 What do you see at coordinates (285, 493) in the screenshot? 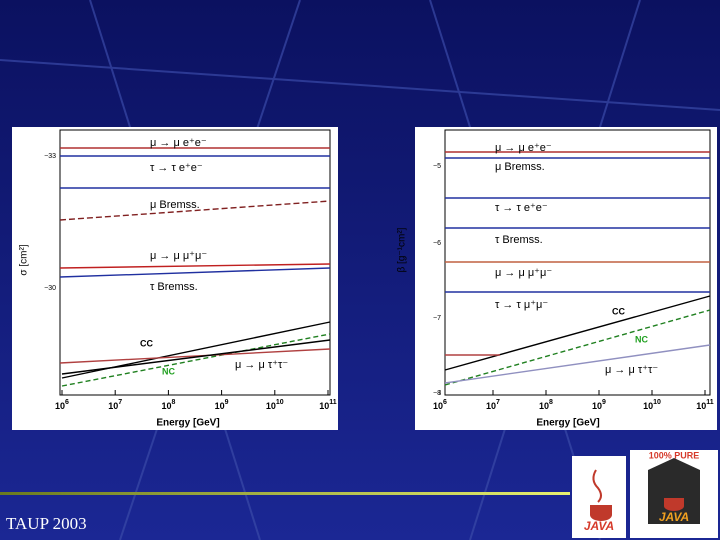
I see `footer-rule` at bounding box center [285, 493].